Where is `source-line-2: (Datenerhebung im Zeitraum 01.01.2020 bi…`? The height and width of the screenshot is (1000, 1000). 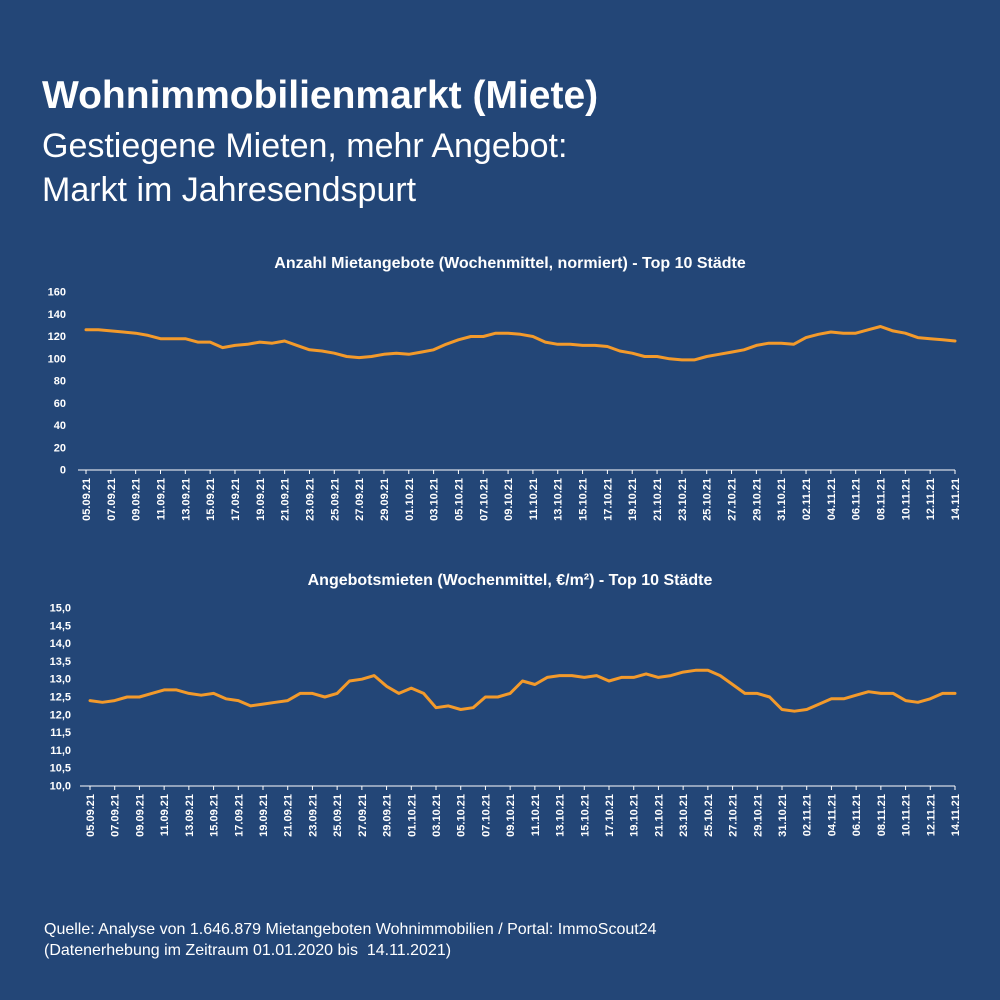
source-line-2: (Datenerhebung im Zeitraum 01.01.2020 bi… is located at coordinates (248, 950).